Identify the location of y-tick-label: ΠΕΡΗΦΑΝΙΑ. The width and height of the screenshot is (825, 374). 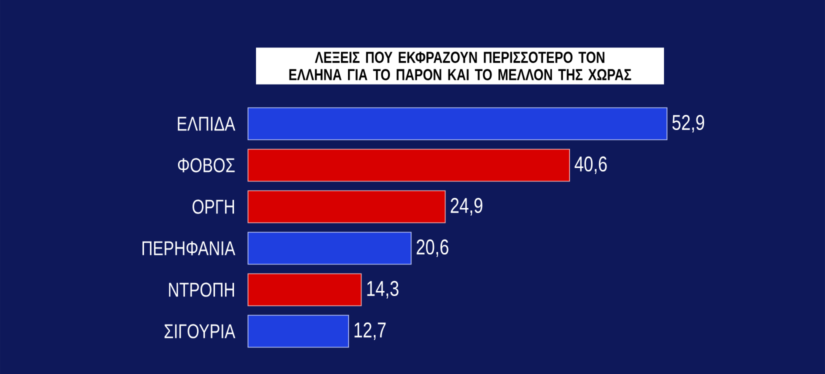
(189, 248).